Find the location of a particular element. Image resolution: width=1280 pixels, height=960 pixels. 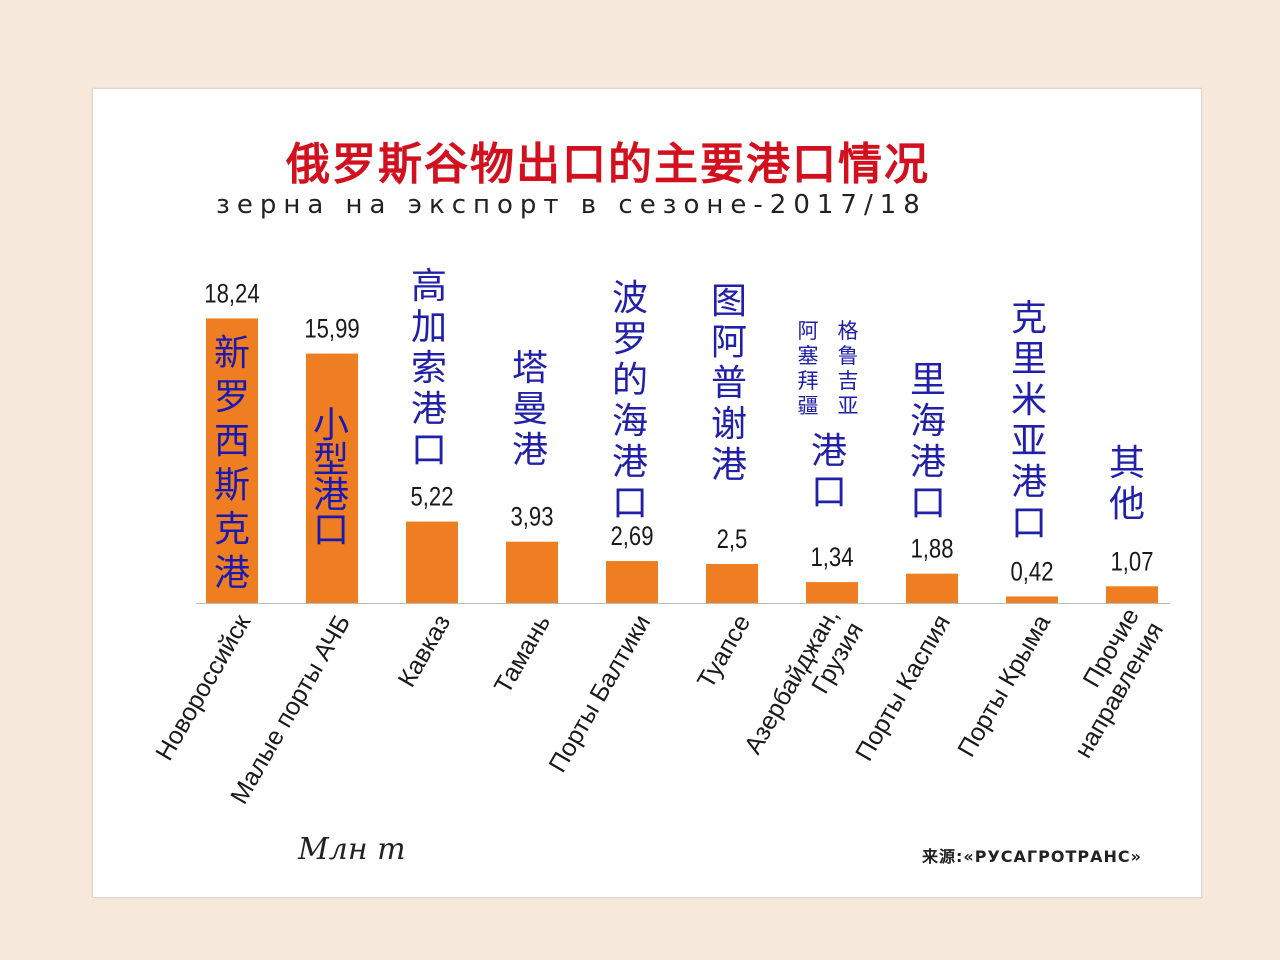

annotation-3: 高加索港口 is located at coordinates (429, 368).